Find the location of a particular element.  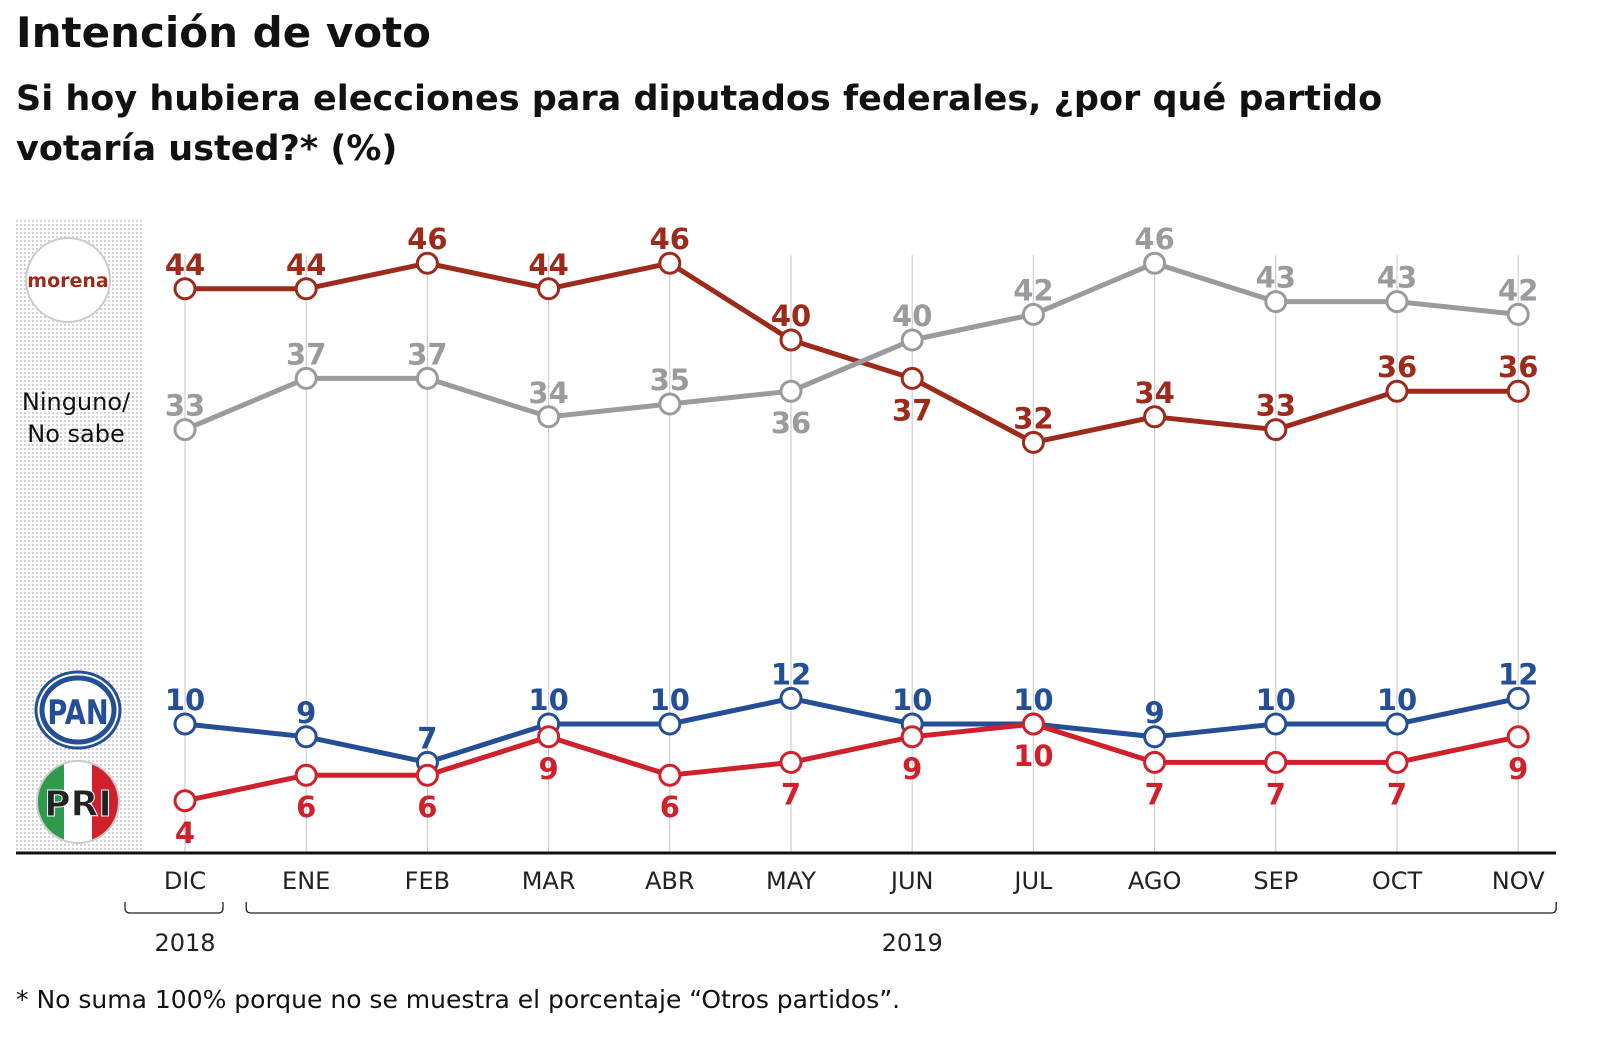

legend-ninguno-line2: No sabe is located at coordinates (75, 434).